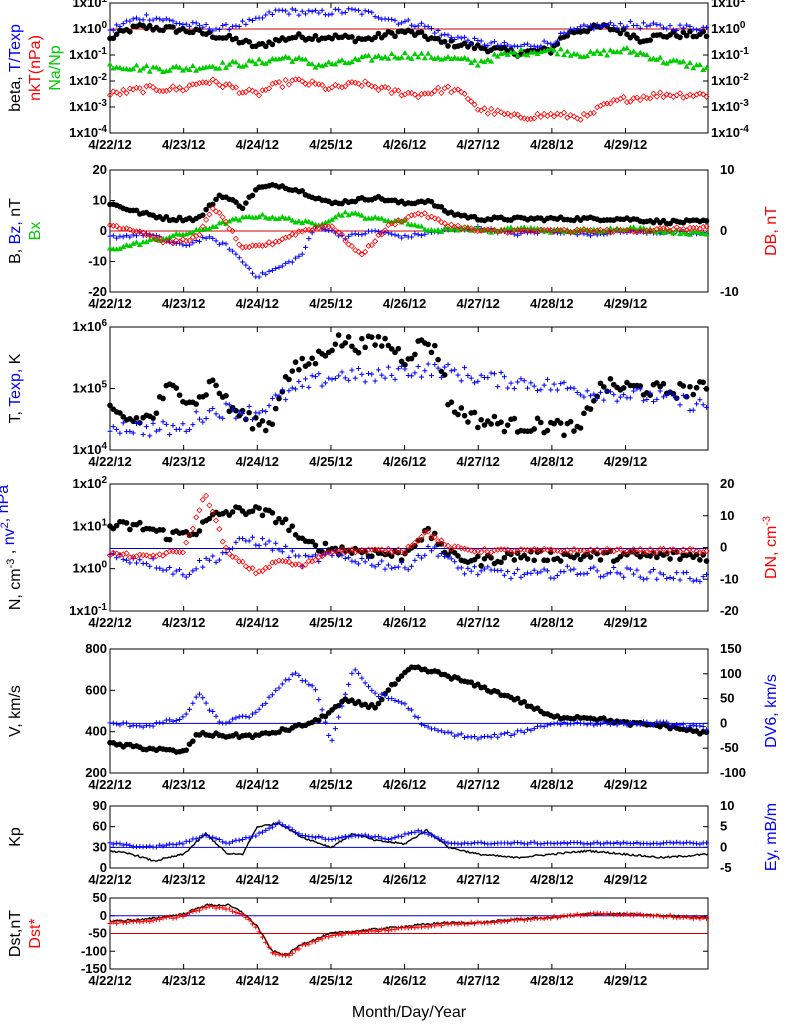 The width and height of the screenshot is (791, 1024). What do you see at coordinates (90, 326) in the screenshot?
I see `tick-label: 1x106` at bounding box center [90, 326].